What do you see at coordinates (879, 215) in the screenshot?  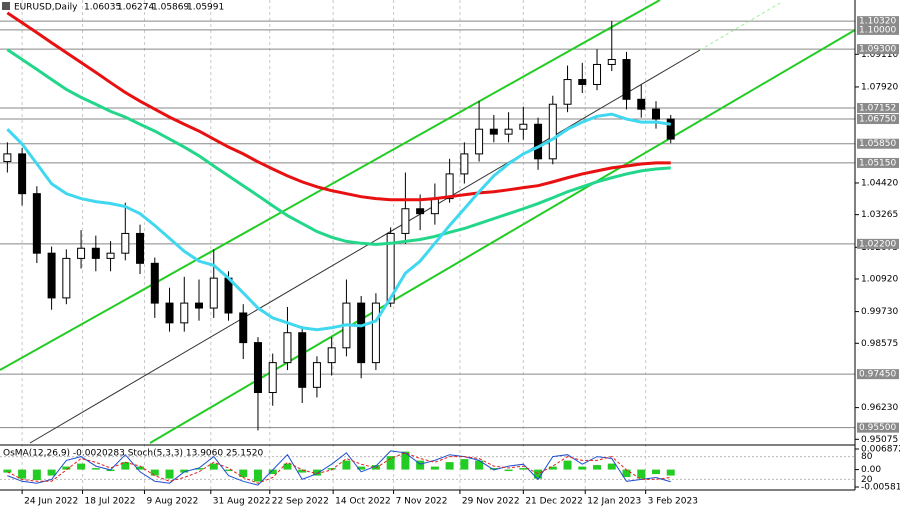 I see `y-tick-label: 1.03265` at bounding box center [879, 215].